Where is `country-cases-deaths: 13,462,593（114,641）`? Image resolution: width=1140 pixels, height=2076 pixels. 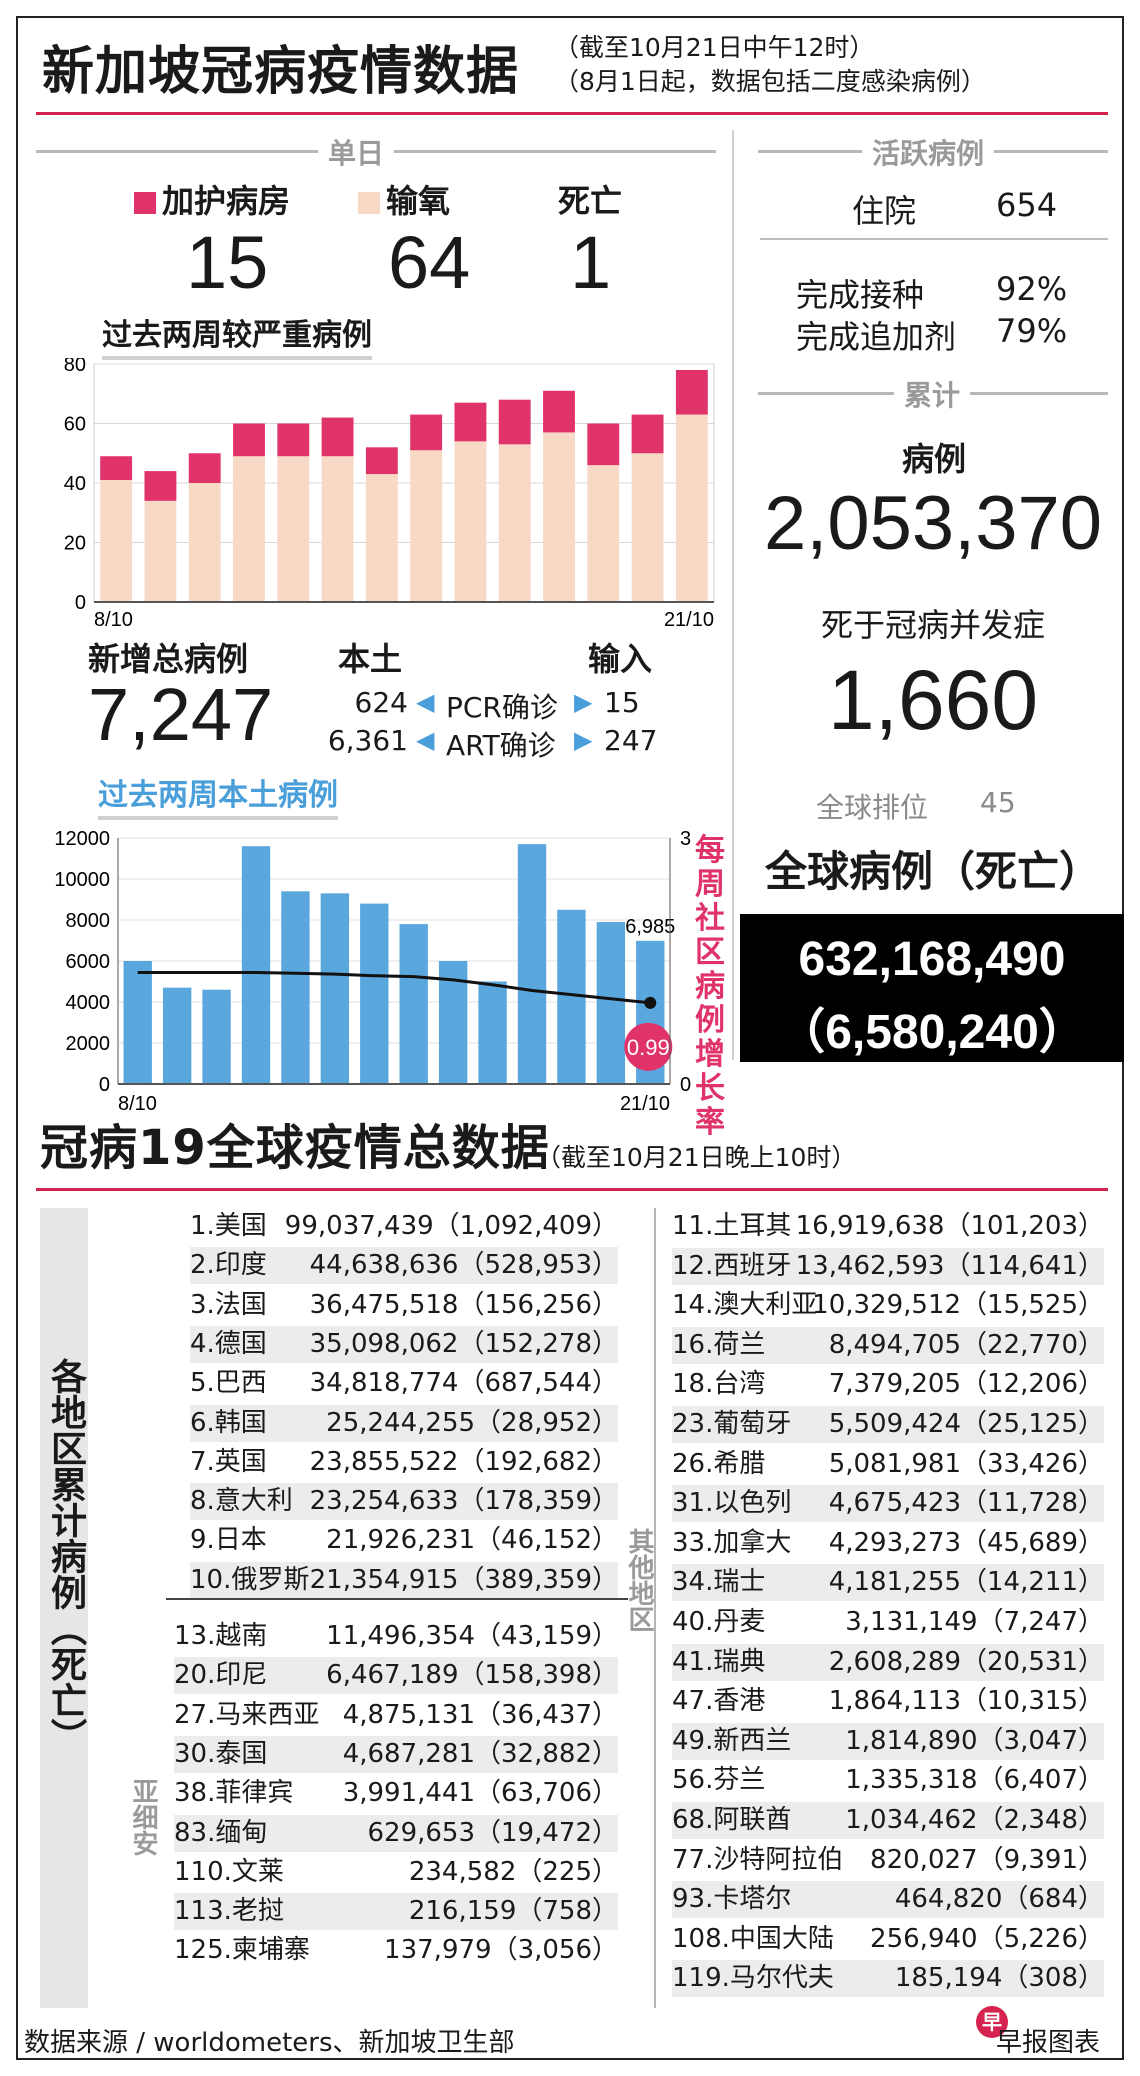 country-cases-deaths: 13,462,593（114,641） is located at coordinates (949, 1265).